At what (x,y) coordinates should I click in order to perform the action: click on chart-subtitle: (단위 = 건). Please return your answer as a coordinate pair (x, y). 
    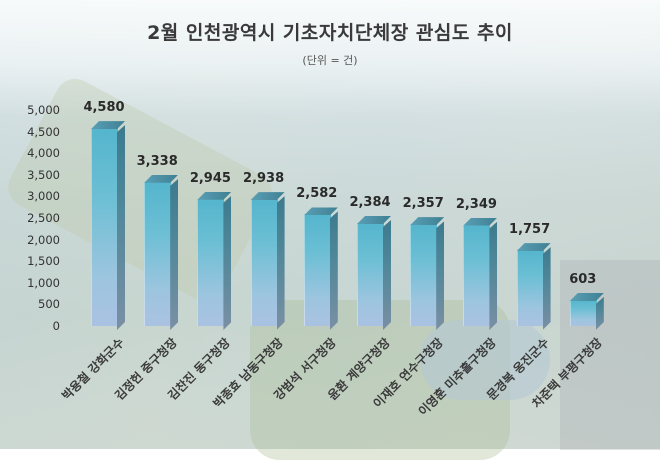
    Looking at the image, I should click on (330, 60).